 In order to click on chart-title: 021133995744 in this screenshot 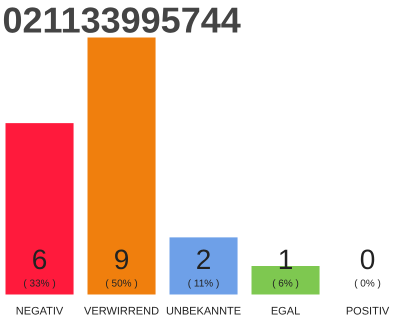, I will do `click(121, 20)`.